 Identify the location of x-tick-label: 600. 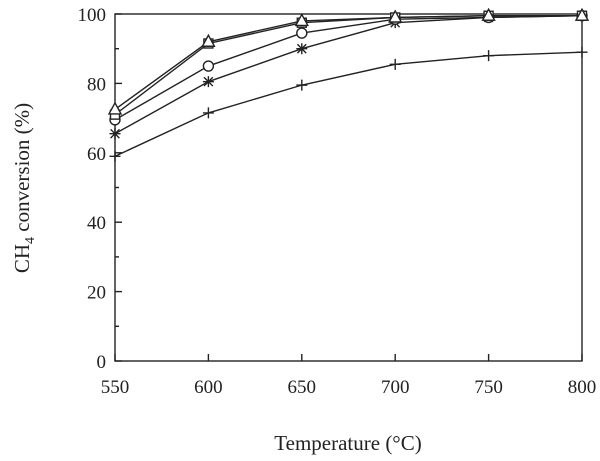
(208, 387).